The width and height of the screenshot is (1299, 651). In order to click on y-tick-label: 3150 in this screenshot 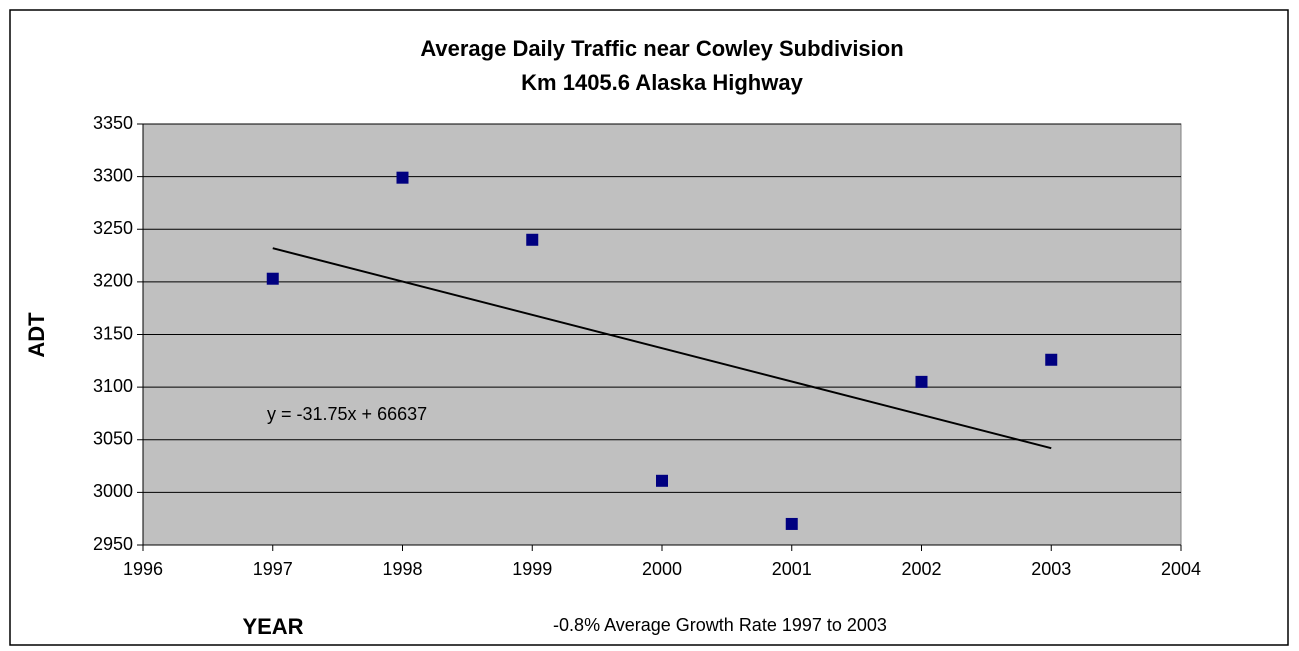, I will do `click(113, 333)`.